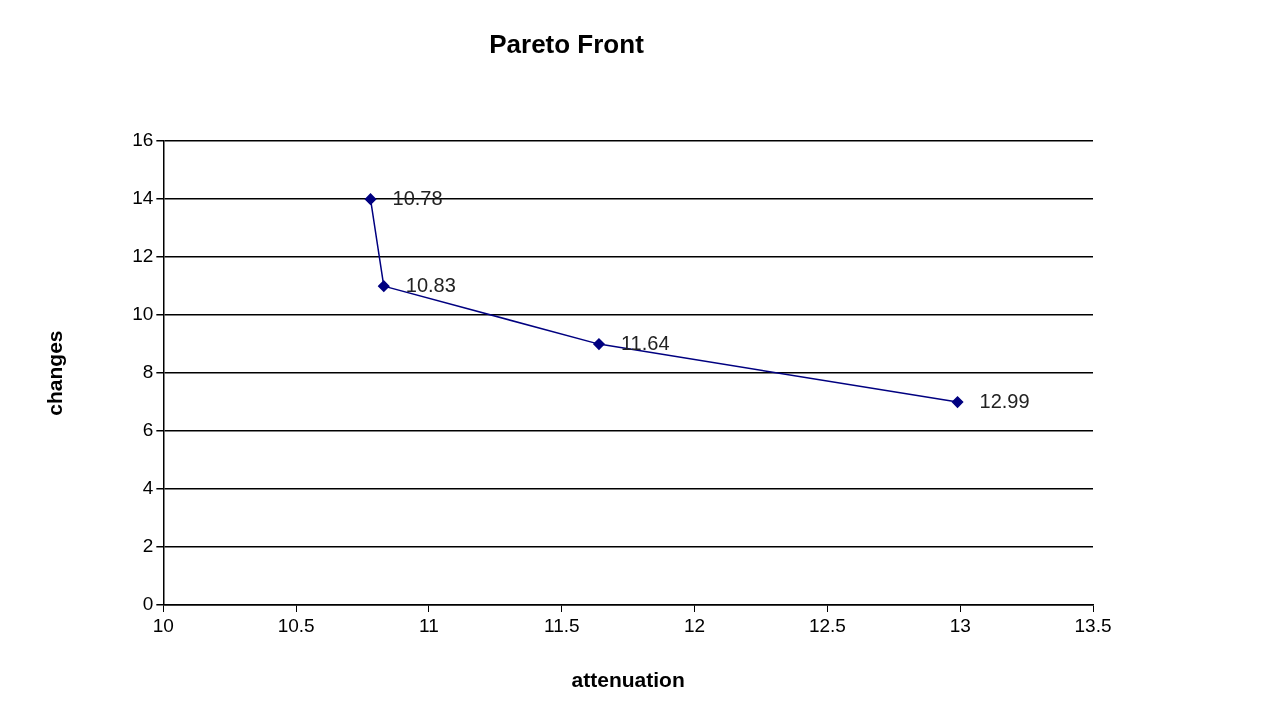  I want to click on y-tick-label: 12, so click(143, 256).